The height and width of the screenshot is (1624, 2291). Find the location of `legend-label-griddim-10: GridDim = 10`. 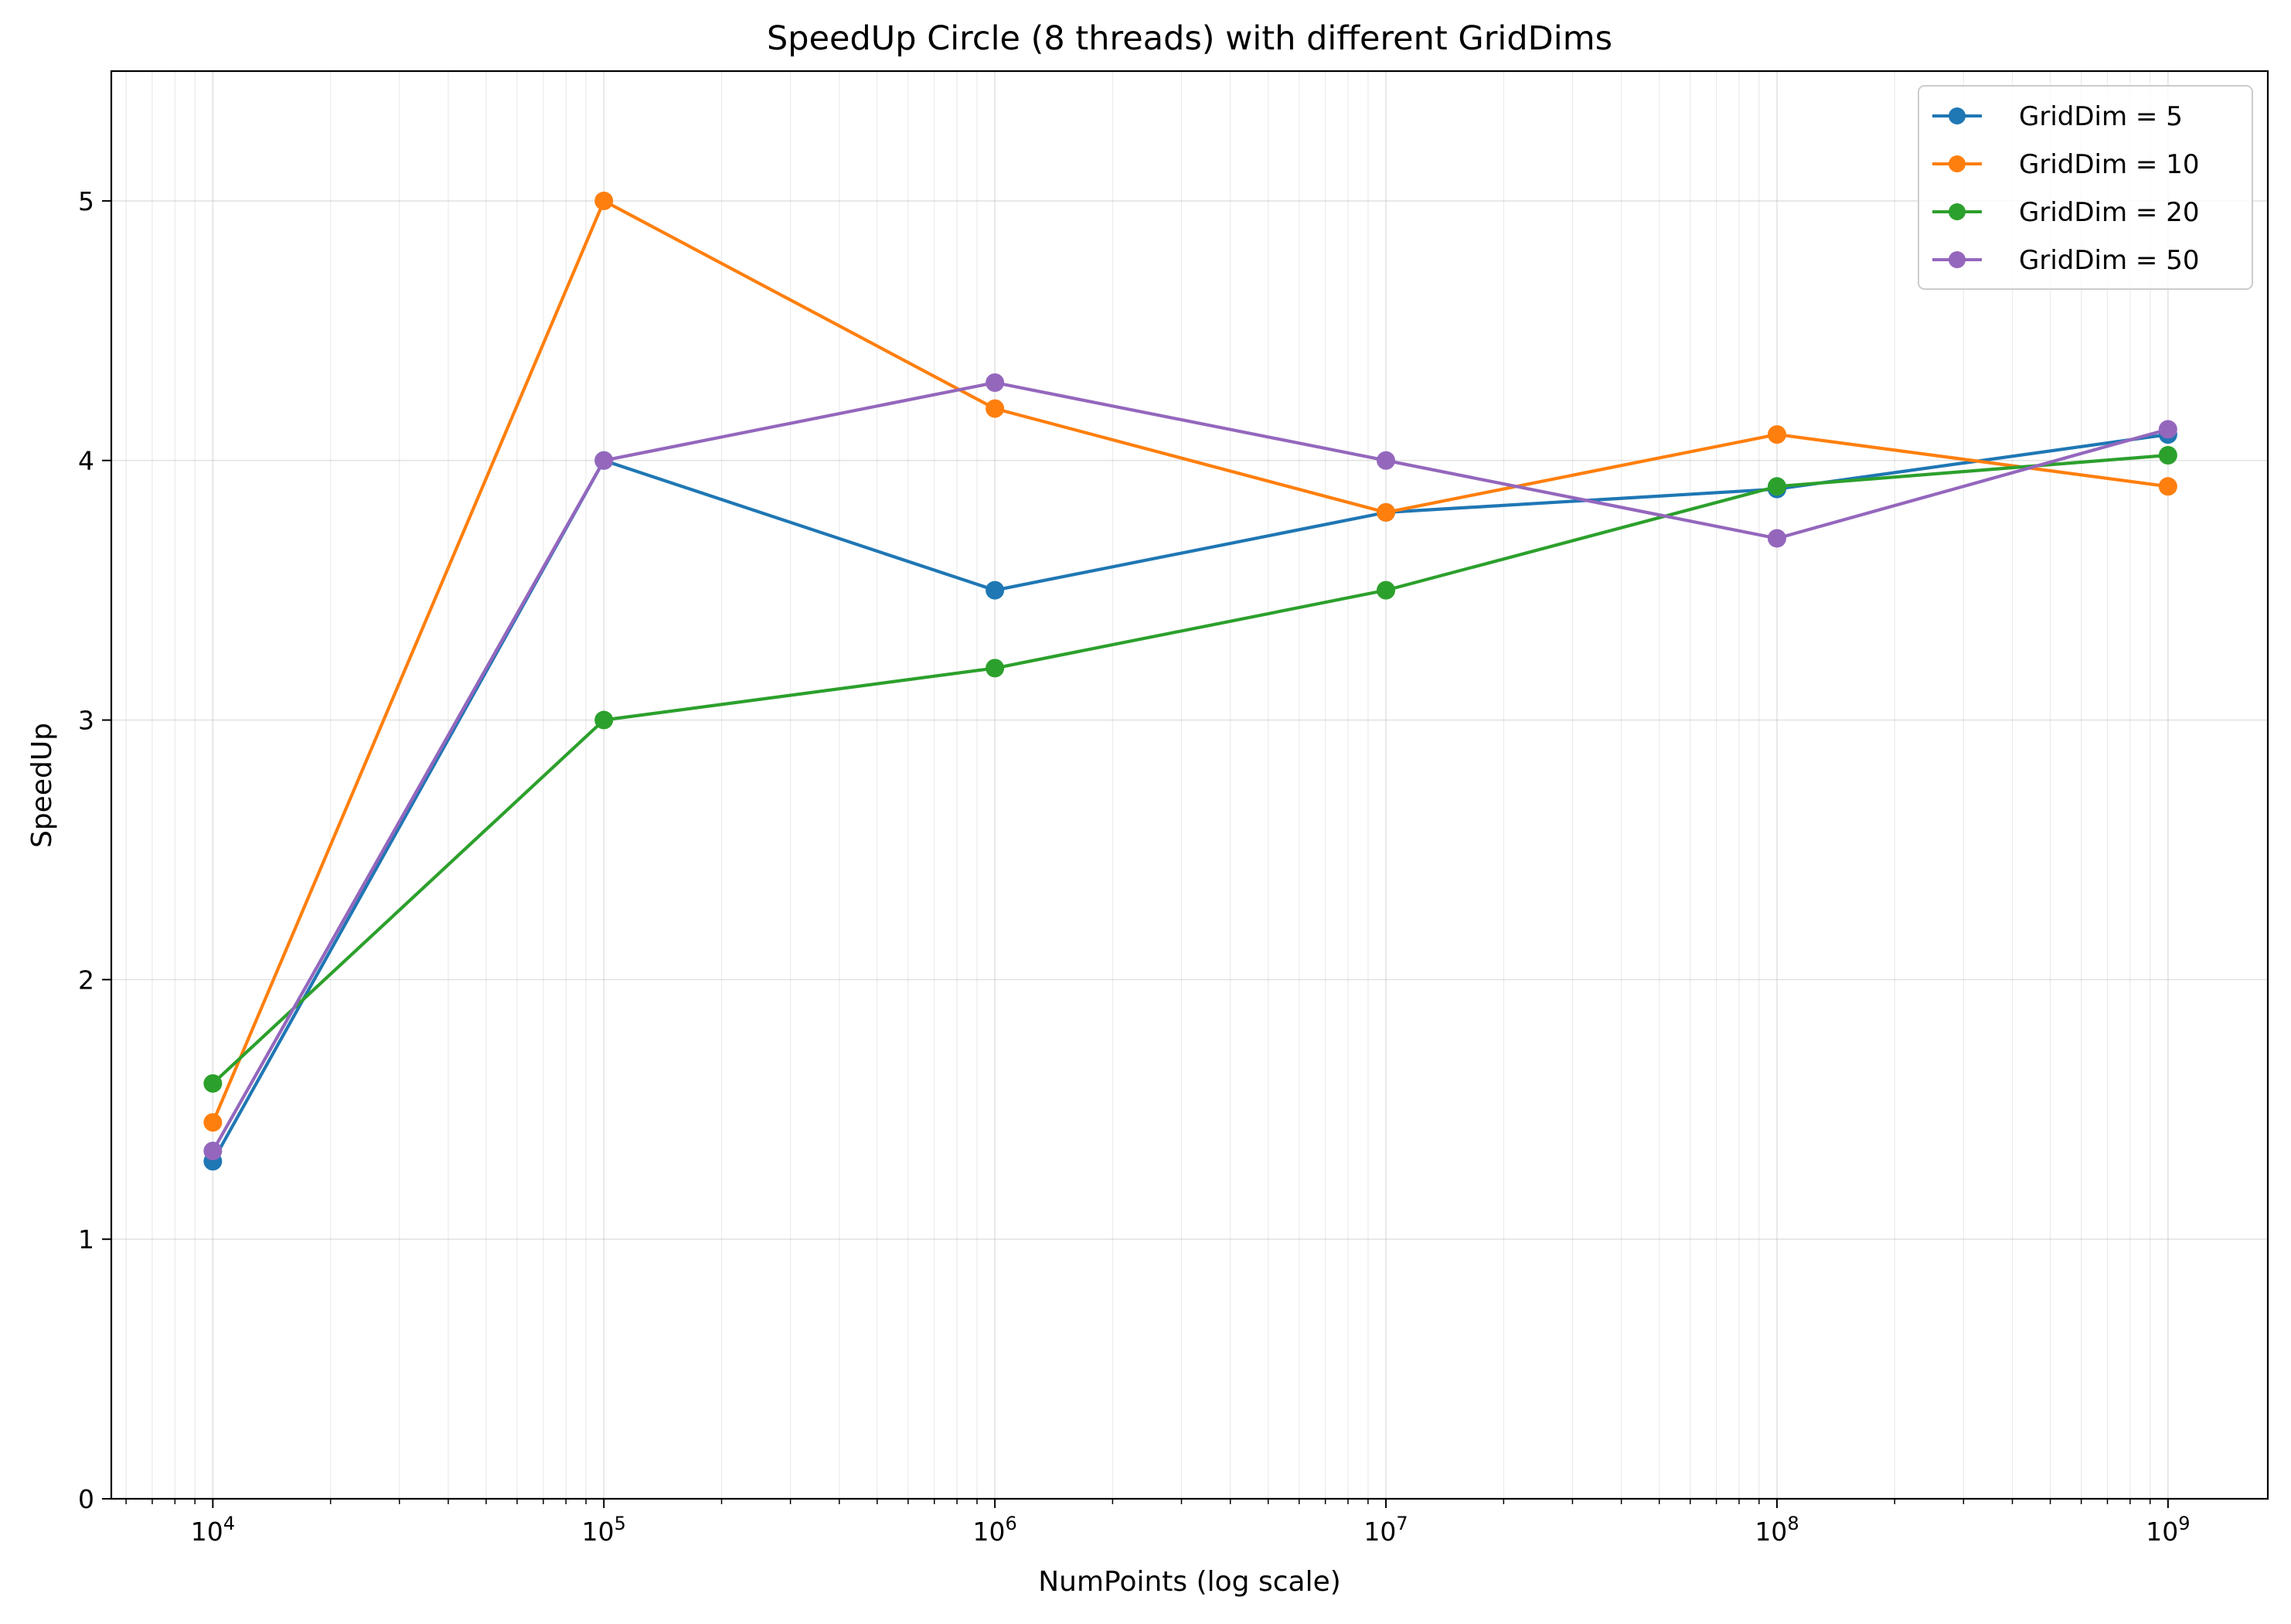

legend-label-griddim-10: GridDim = 10 is located at coordinates (2109, 164).